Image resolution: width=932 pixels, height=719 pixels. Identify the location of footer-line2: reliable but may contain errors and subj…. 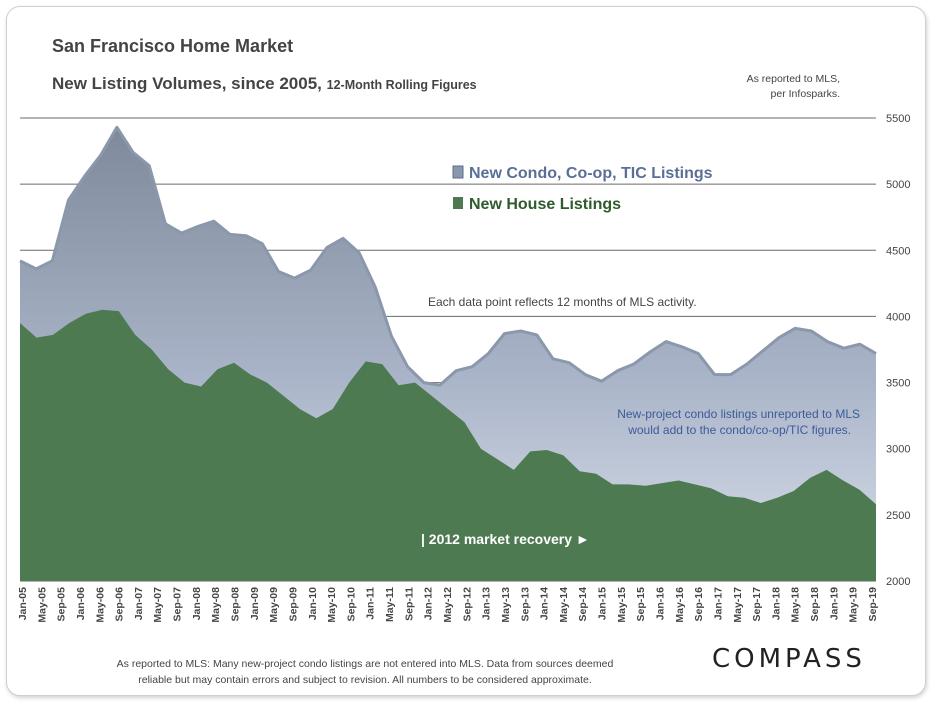
(365, 680).